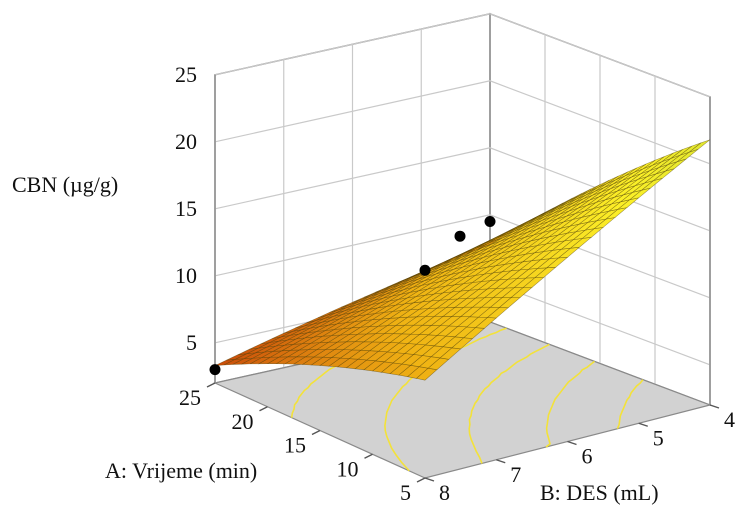  What do you see at coordinates (348, 468) in the screenshot?
I see `x-tick-label: 10` at bounding box center [348, 468].